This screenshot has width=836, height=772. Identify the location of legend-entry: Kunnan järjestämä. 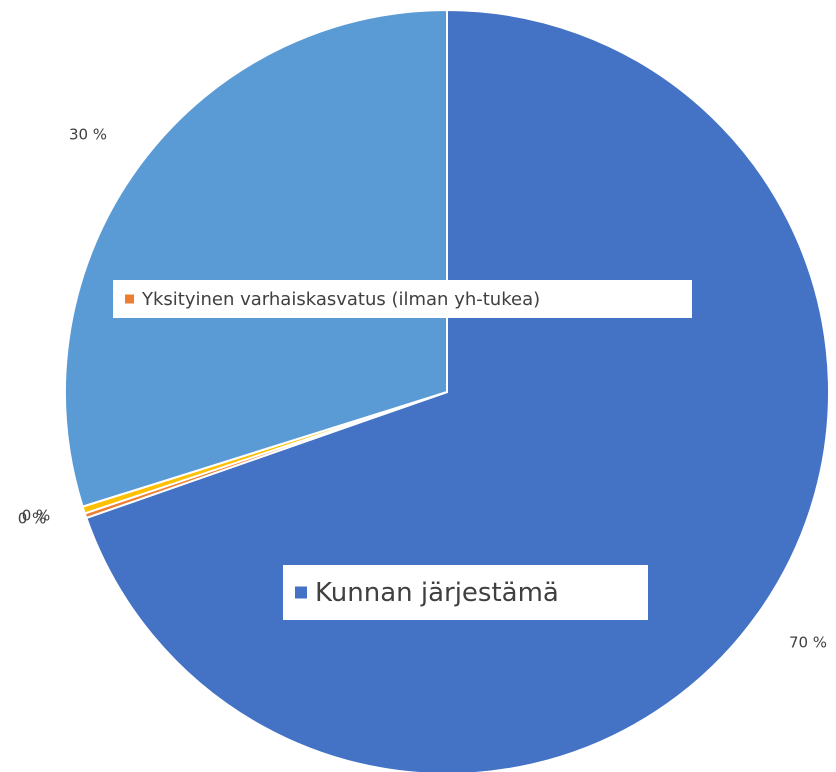
(465, 592).